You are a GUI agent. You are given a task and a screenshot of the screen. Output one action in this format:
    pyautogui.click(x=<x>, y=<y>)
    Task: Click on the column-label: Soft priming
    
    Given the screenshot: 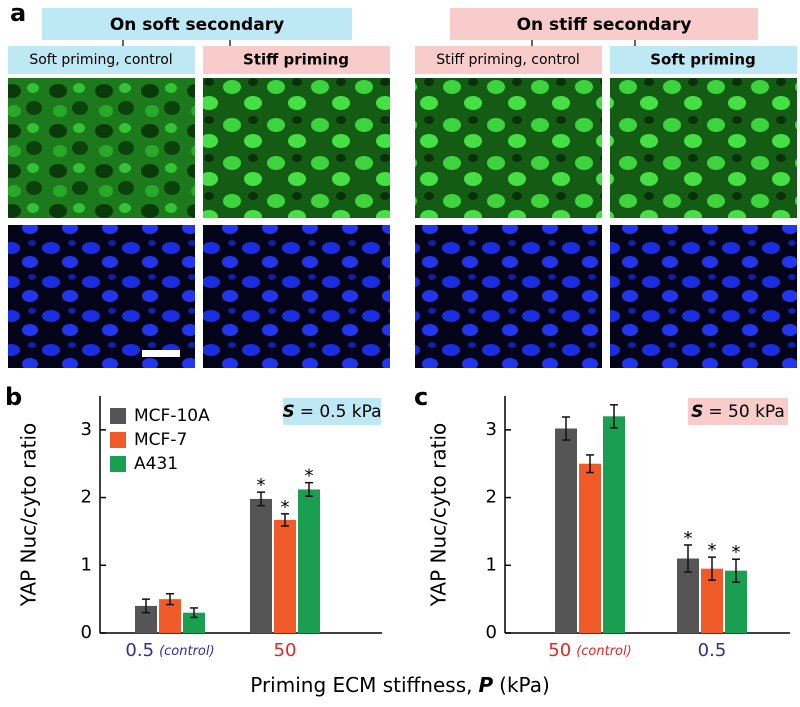 What is the action you would take?
    pyautogui.click(x=703, y=60)
    